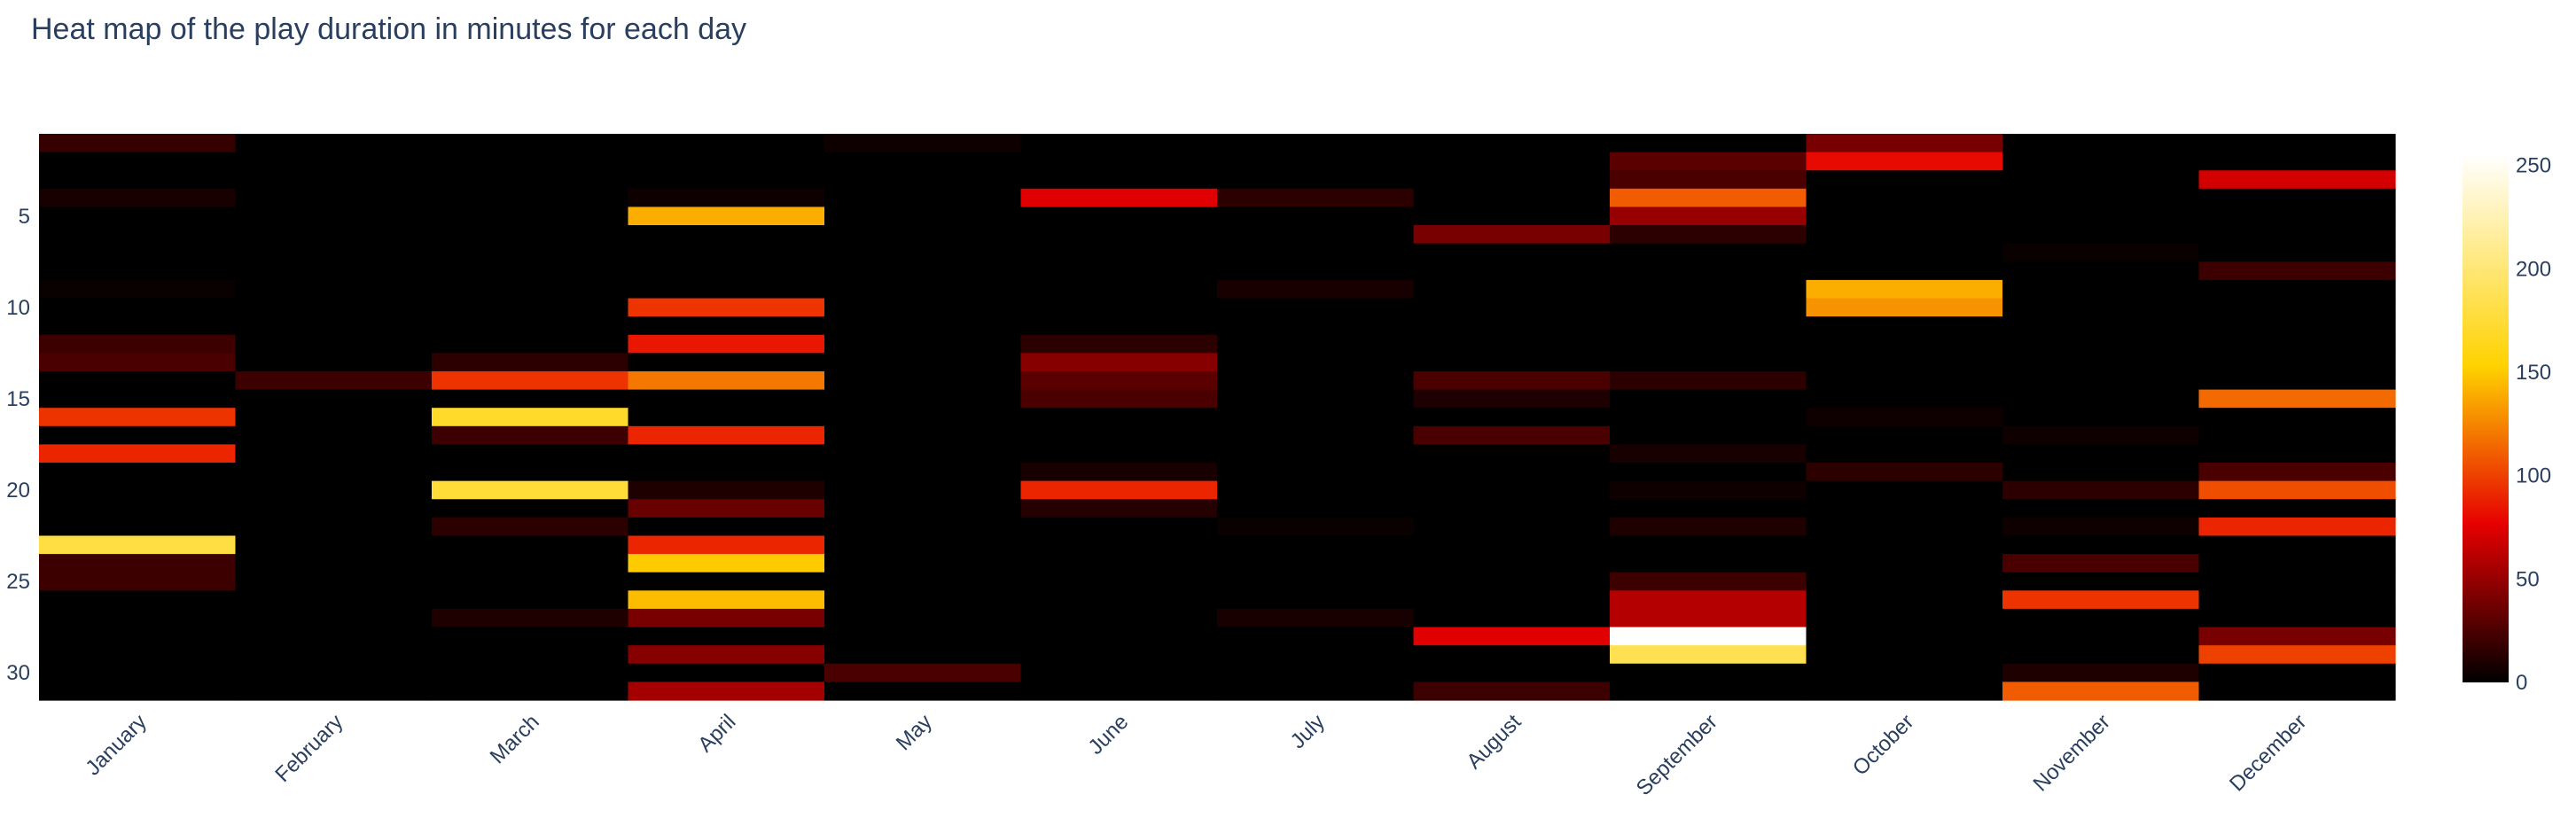 The height and width of the screenshot is (818, 2576). Describe the element at coordinates (18, 399) in the screenshot. I see `y-tick-label: 15` at that location.